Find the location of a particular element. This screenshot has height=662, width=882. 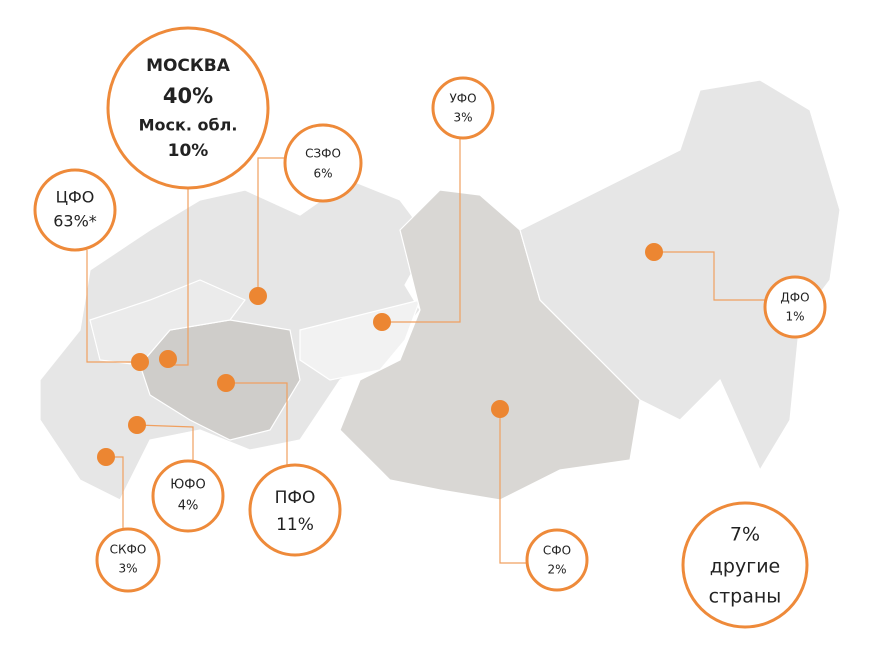

callout-text: 6% is located at coordinates (322, 174).